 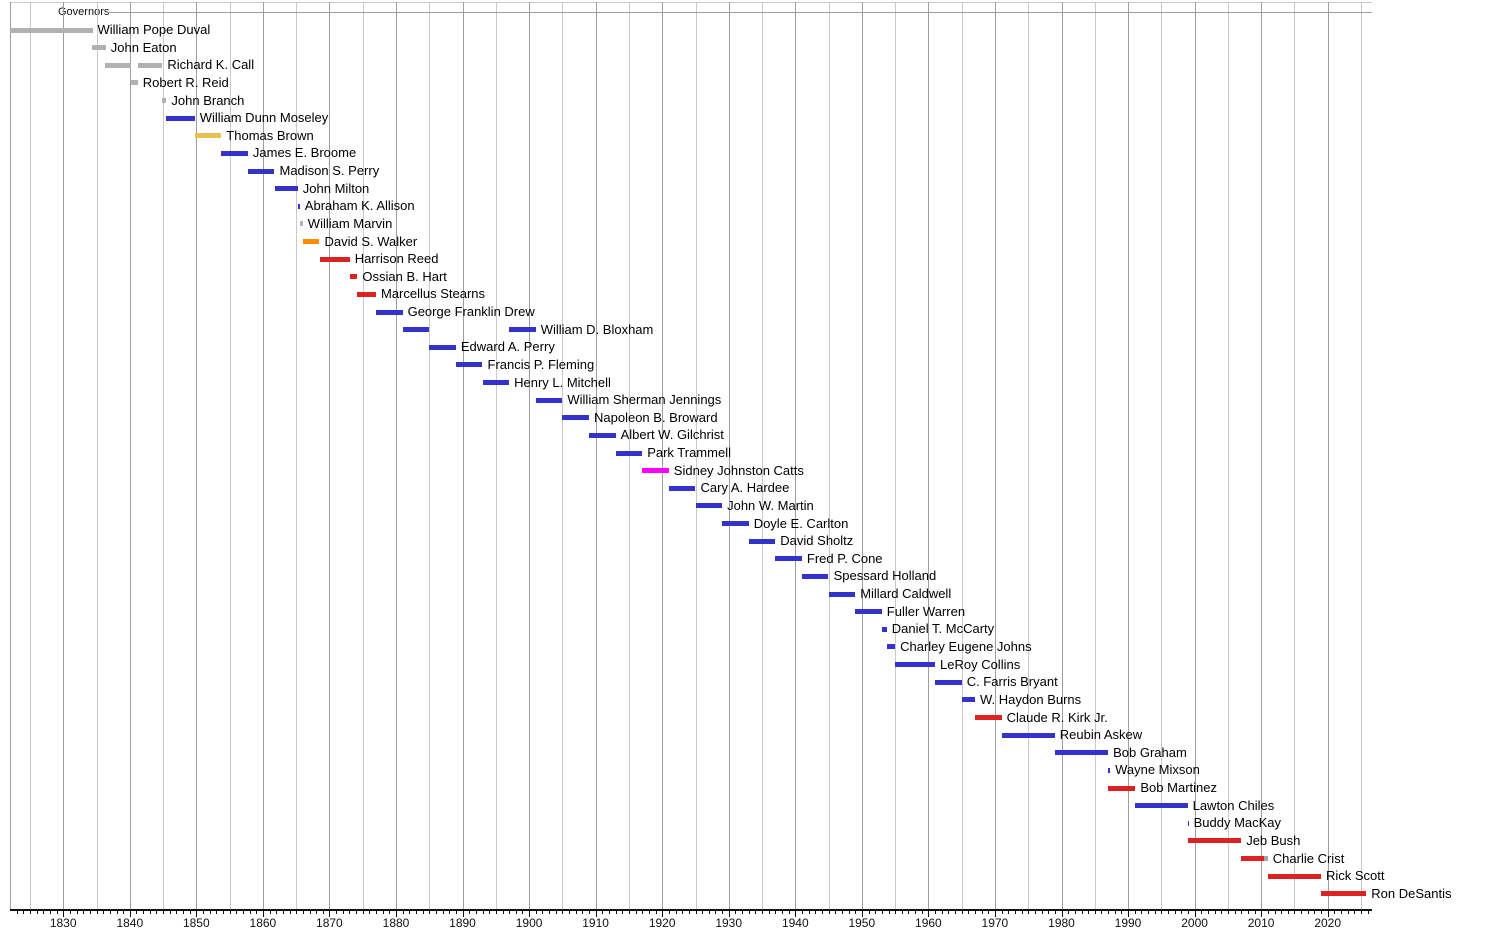 I want to click on axis-label-1880: 1880, so click(x=396, y=922).